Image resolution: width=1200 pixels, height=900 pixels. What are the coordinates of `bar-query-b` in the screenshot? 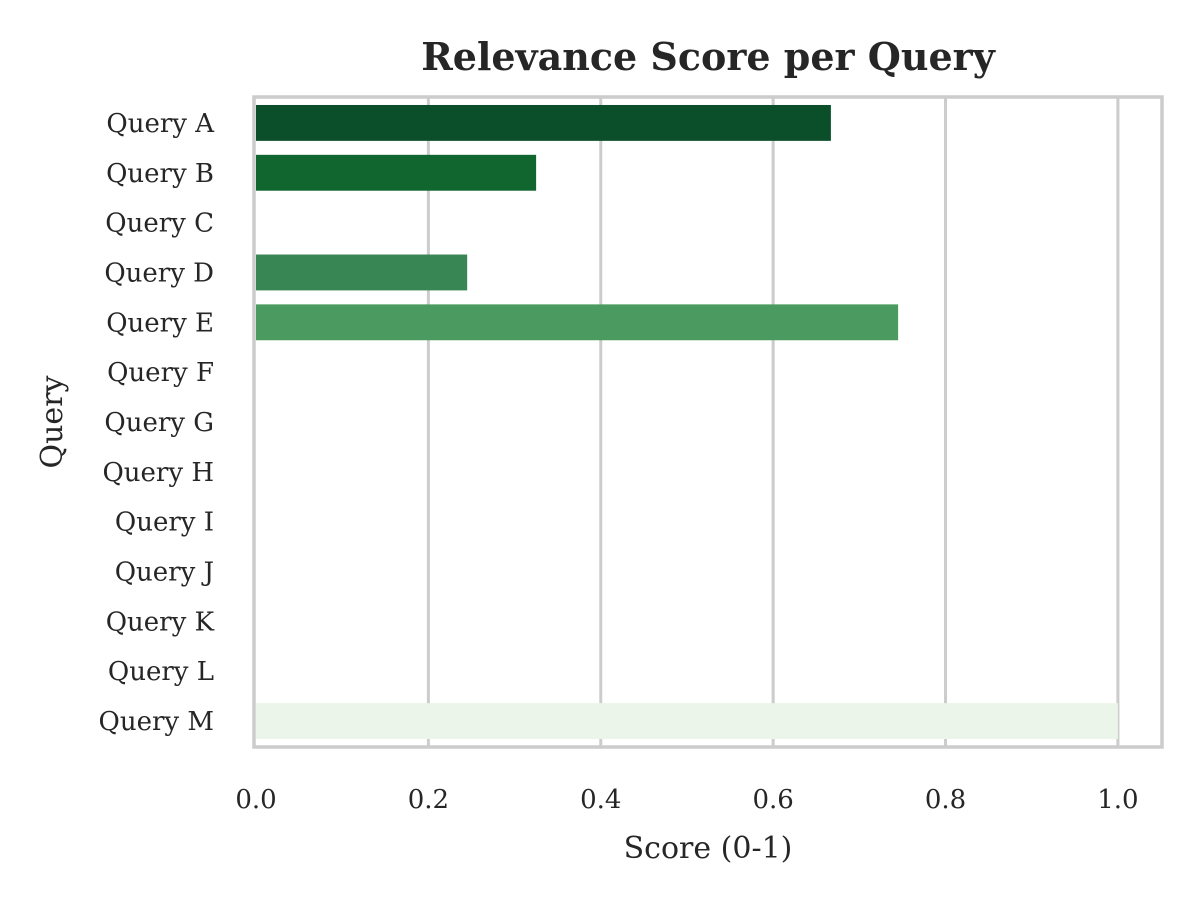 It's located at (396, 172).